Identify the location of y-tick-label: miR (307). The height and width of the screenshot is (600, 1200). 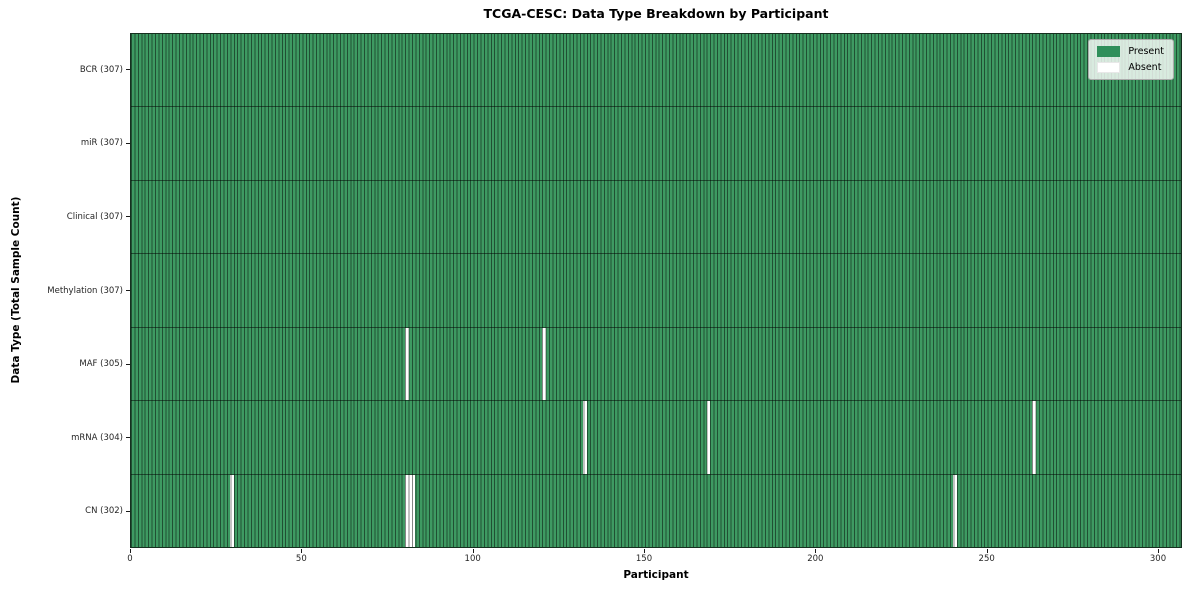
(101, 143).